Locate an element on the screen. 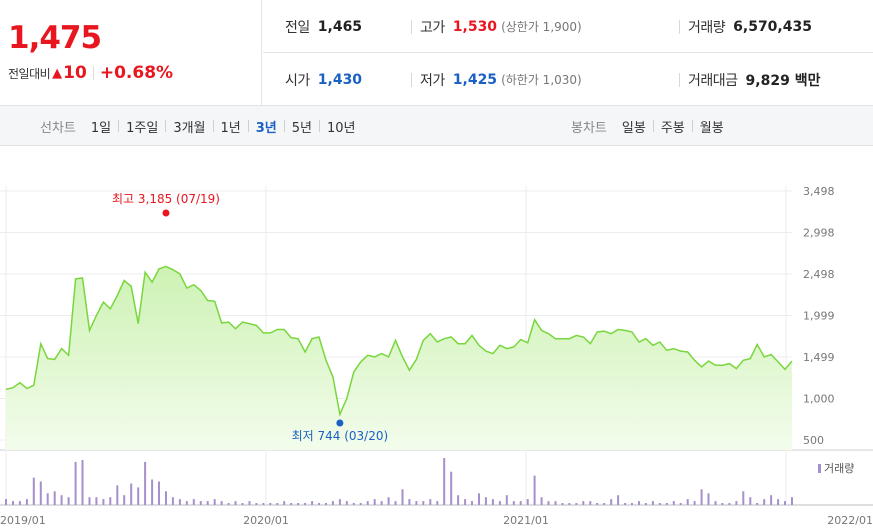 This screenshot has width=873, height=532. prev-close-label: 전일 is located at coordinates (297, 27).